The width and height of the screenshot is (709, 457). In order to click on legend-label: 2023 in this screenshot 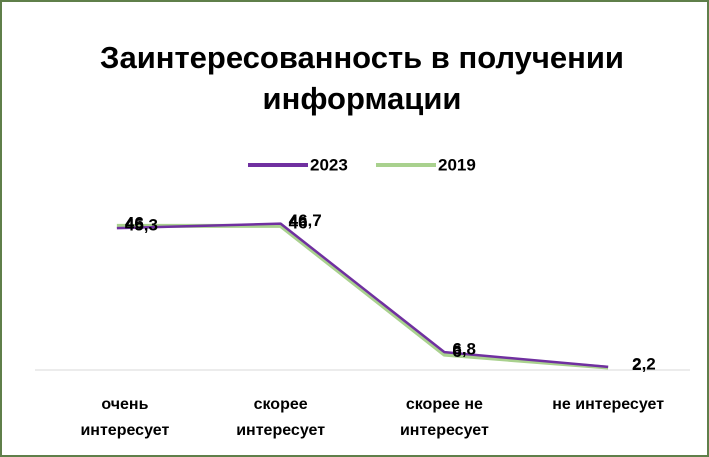, I will do `click(329, 164)`.